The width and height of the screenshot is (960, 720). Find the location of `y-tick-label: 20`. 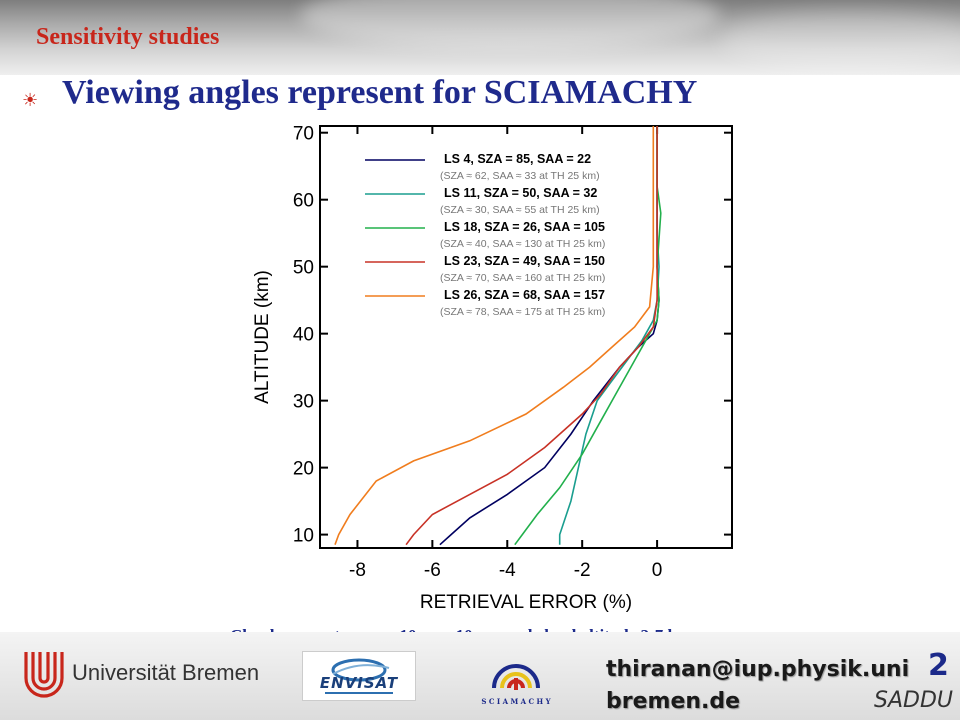

y-tick-label: 20 is located at coordinates (303, 469).